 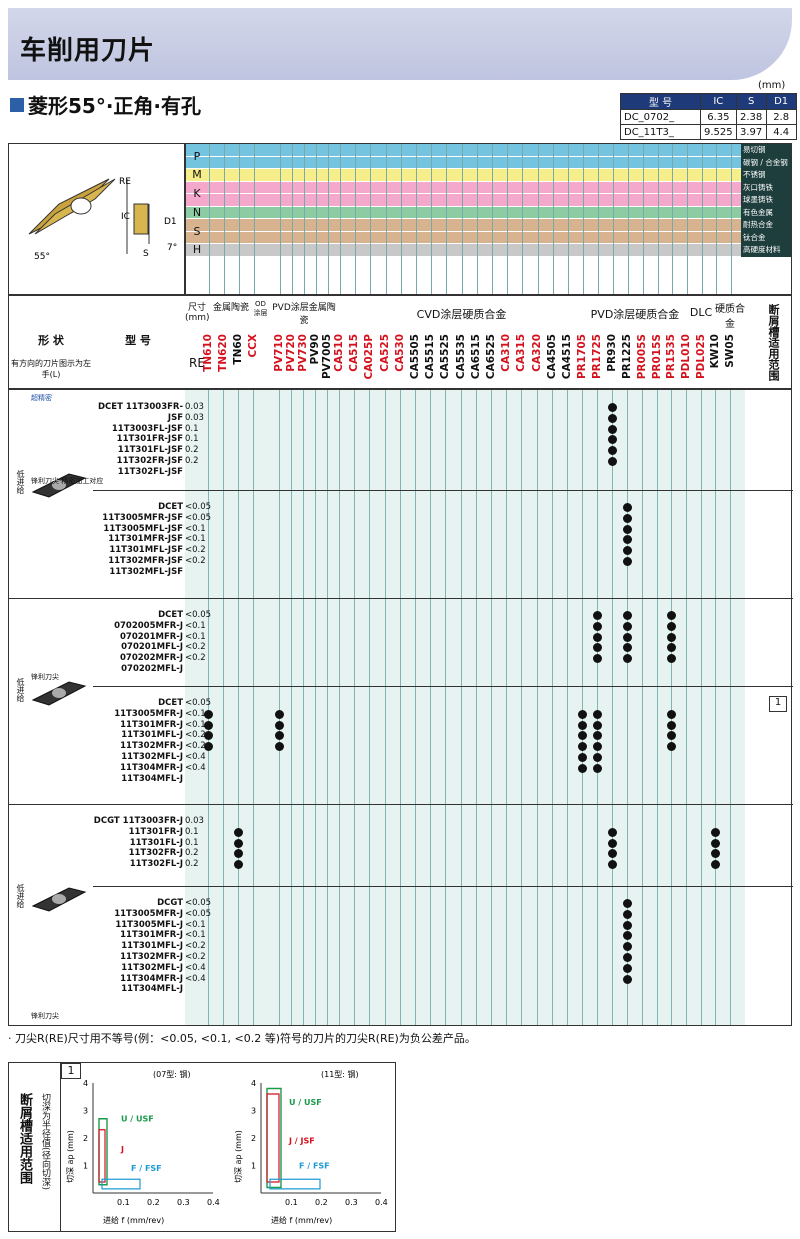 What do you see at coordinates (488, 187) in the screenshot?
I see `material-row: 灰口铸铁` at bounding box center [488, 187].